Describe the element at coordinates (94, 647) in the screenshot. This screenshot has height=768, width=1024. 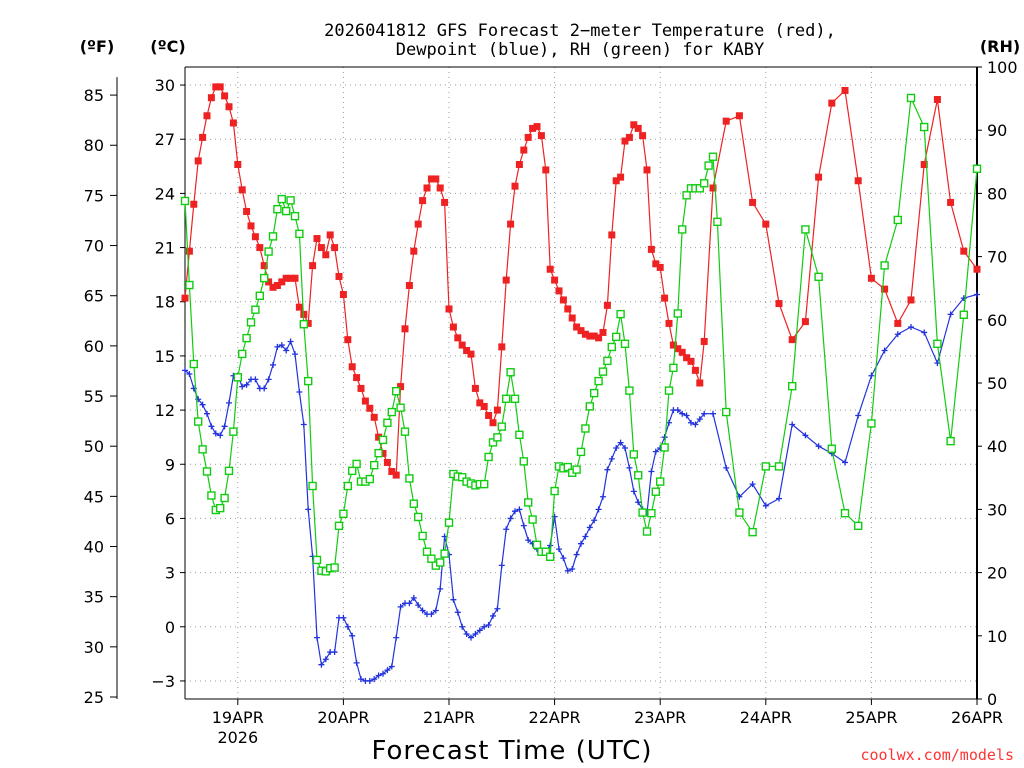
I see `fahrenheit-tick-label: 30` at that location.